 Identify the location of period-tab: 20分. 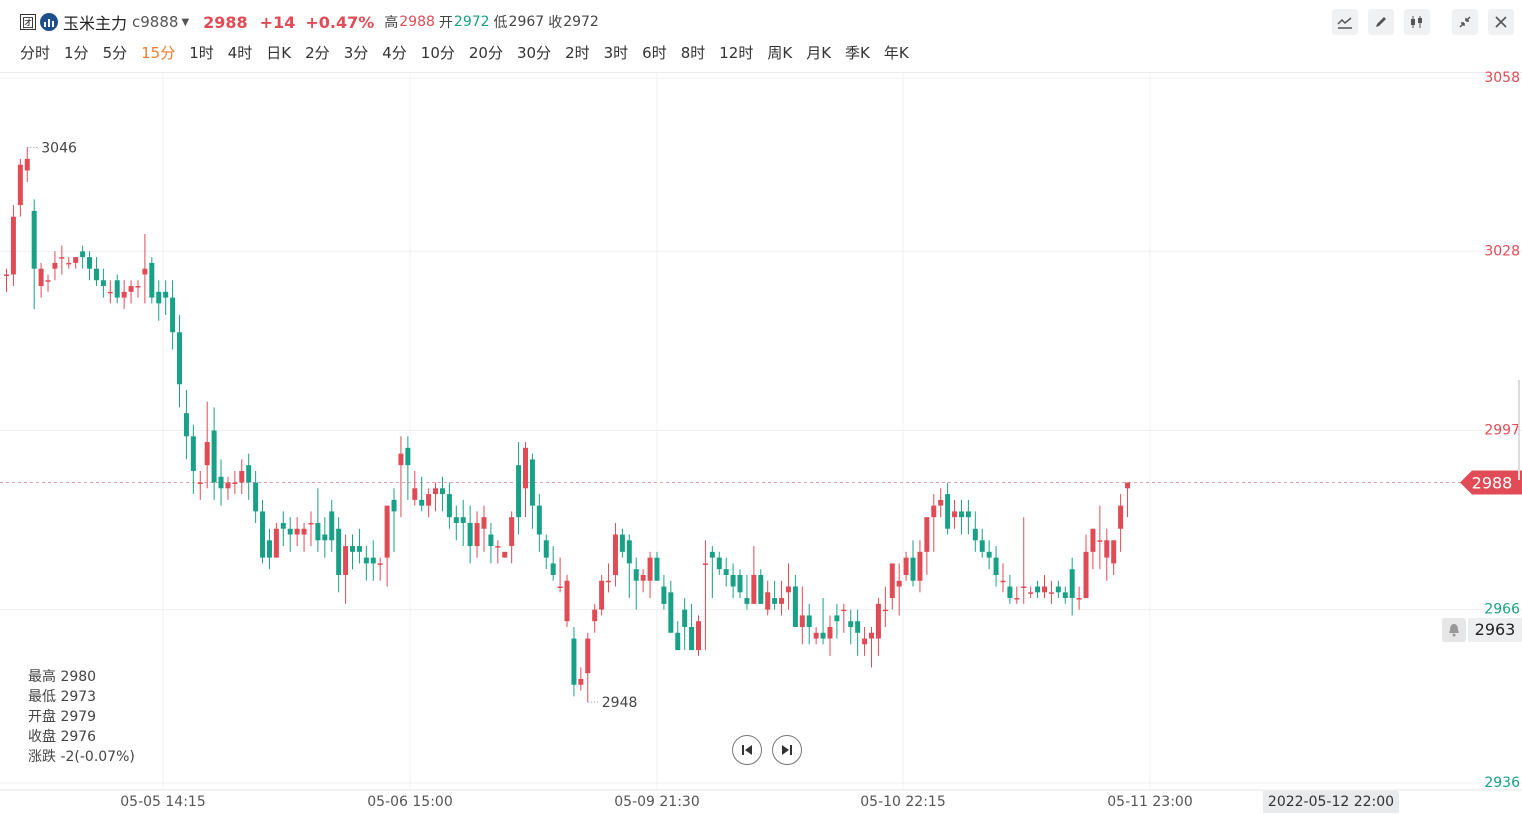
(485, 53).